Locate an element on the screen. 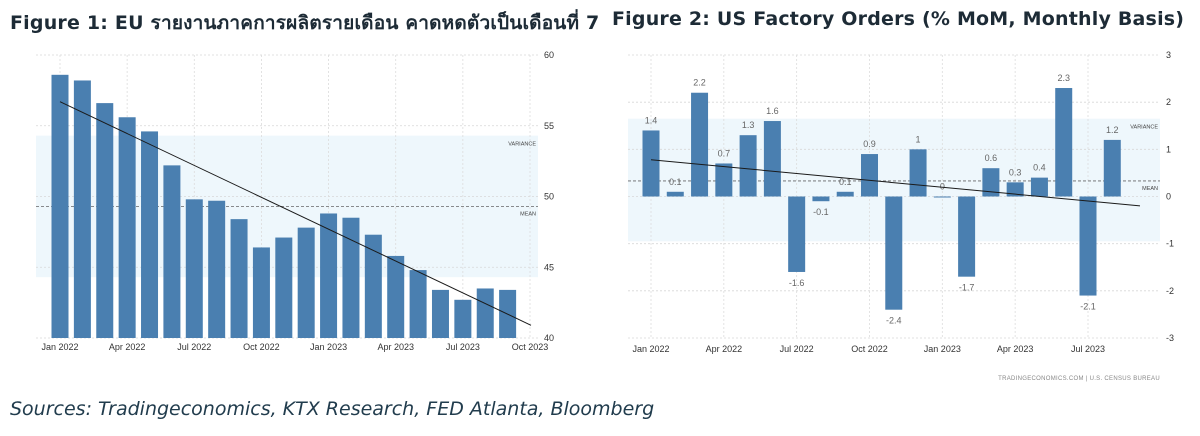 The width and height of the screenshot is (1200, 436). y-tick-label: 3 is located at coordinates (1168, 55).